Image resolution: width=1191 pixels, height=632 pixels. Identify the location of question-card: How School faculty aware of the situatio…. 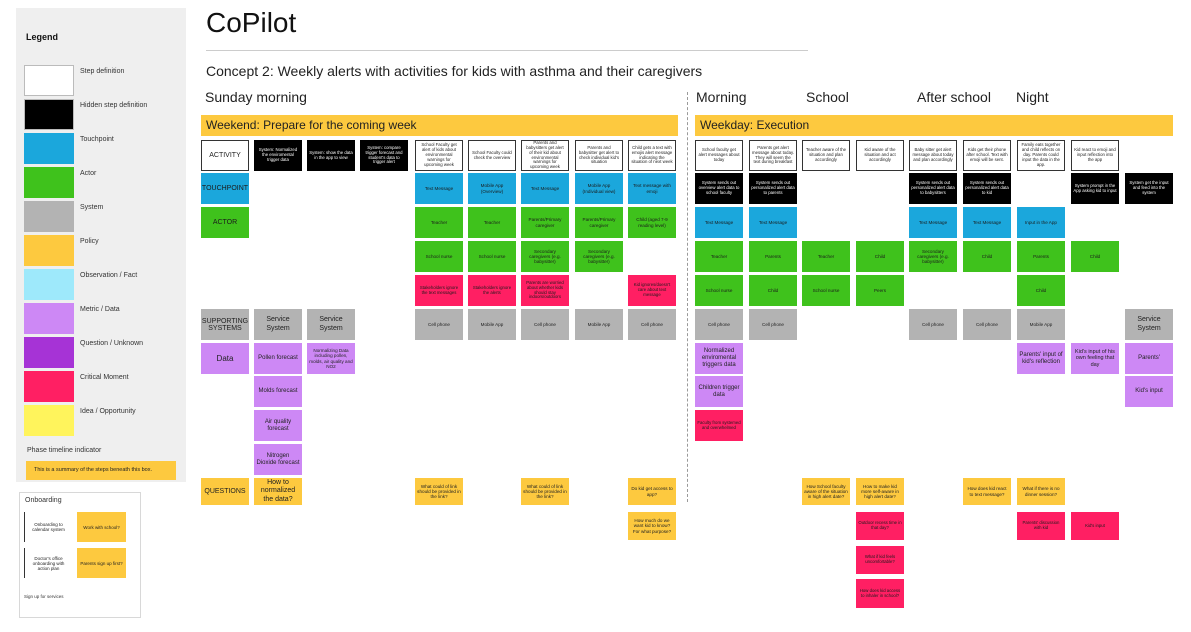
(826, 491).